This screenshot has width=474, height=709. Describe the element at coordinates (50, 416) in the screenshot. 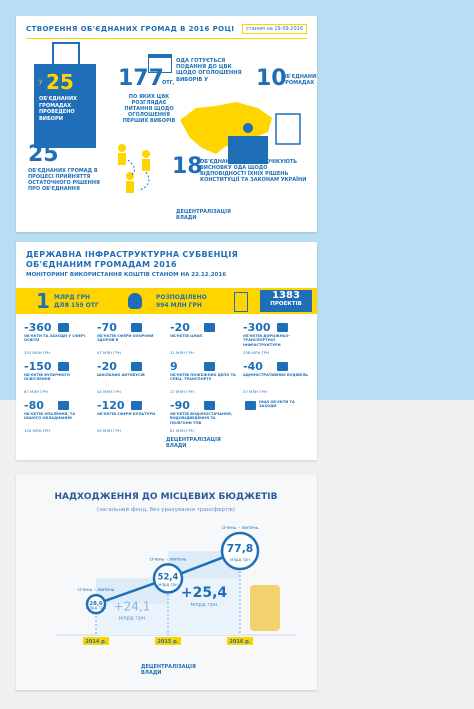

I see `item-text: об'єктів опалення, та іншого обладнання` at that location.